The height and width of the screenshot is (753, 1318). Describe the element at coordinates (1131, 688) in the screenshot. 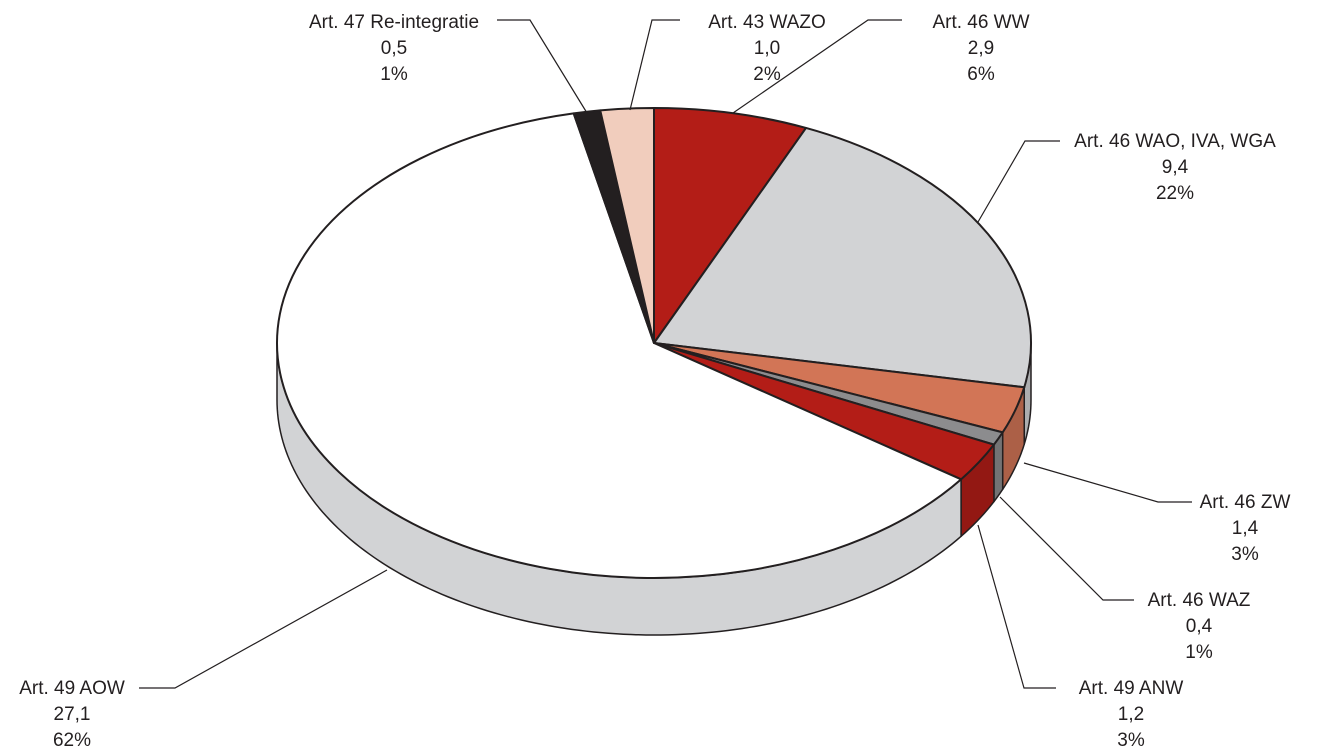

I see `label-art-49-anw-name: Art. 49 ANW` at that location.